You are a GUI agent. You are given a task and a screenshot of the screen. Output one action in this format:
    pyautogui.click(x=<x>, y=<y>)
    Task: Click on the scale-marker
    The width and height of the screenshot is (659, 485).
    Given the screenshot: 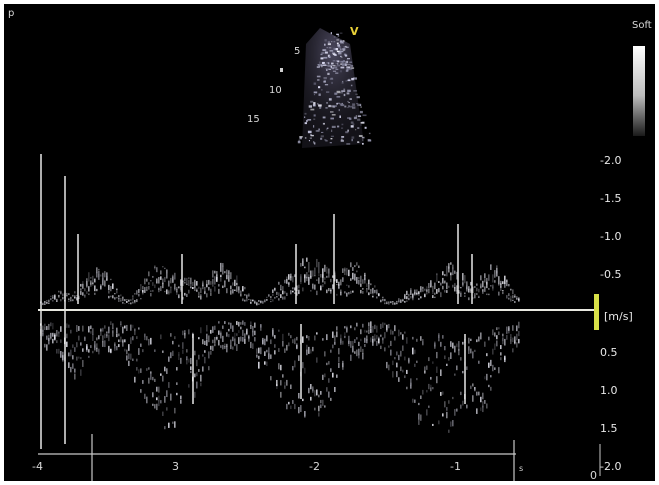 What is the action you would take?
    pyautogui.click(x=596, y=312)
    